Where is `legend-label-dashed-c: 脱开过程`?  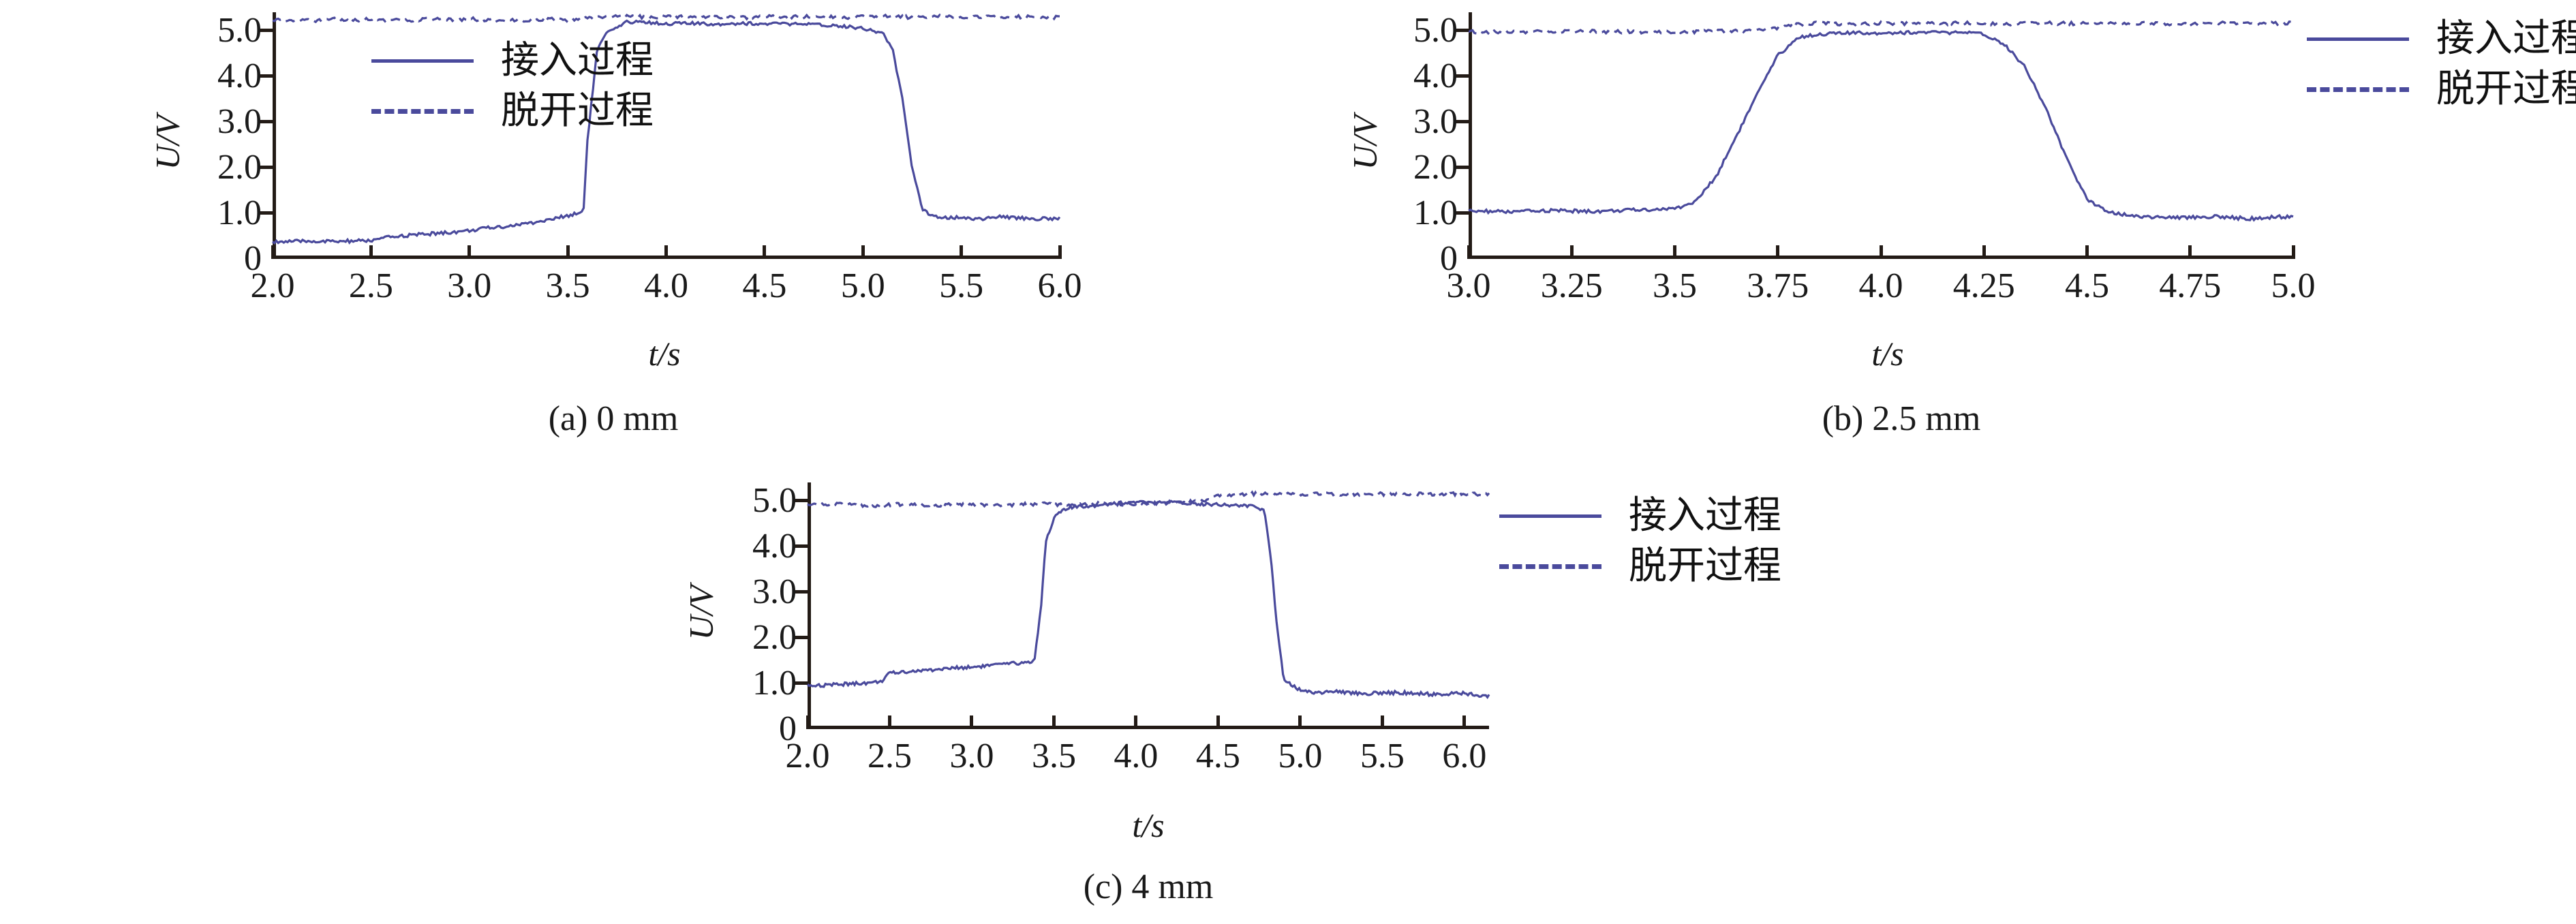
legend-label-dashed-c: 脱开过程 is located at coordinates (1705, 566).